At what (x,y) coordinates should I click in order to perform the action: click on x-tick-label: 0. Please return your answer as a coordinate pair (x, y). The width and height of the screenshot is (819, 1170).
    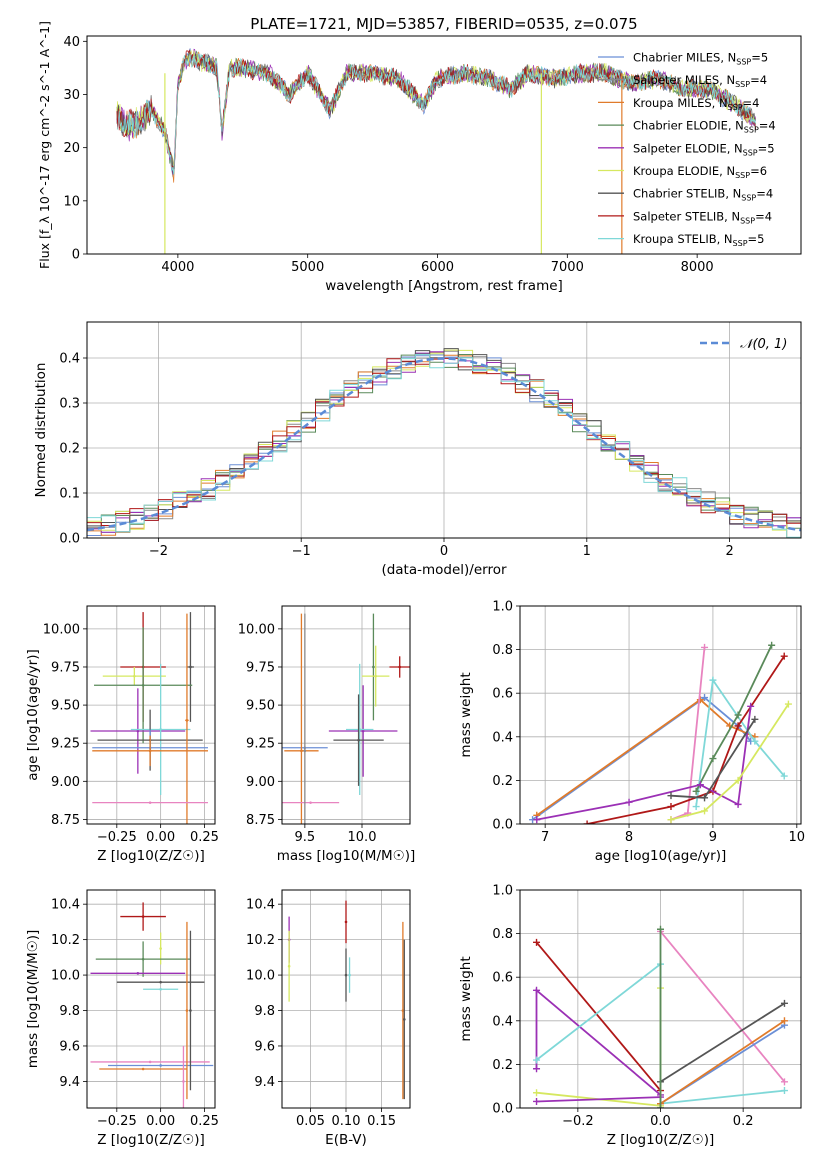
    Looking at the image, I should click on (444, 551).